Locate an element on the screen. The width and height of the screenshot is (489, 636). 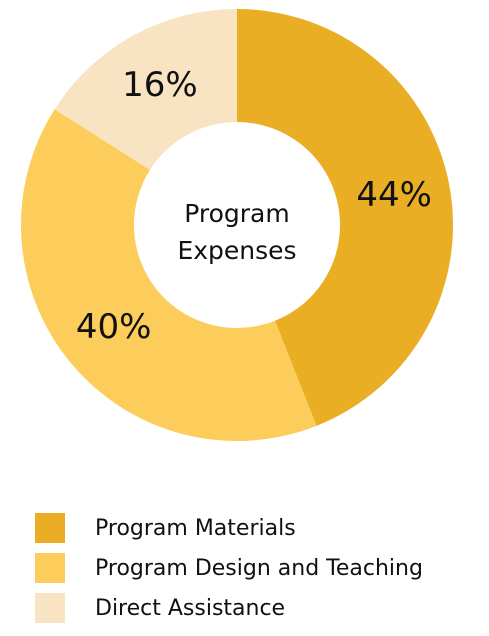
legend-label-program-design-and-teaching: Program Design and Teaching is located at coordinates (259, 568).